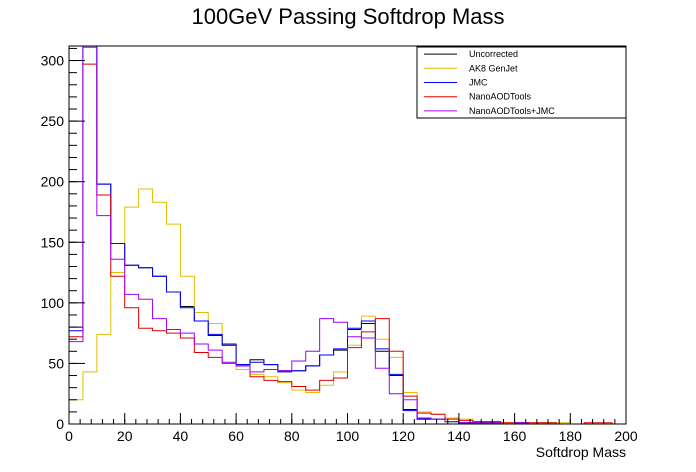  Describe the element at coordinates (512, 111) in the screenshot. I see `legend-label: NanoAODTools+JMC` at that location.